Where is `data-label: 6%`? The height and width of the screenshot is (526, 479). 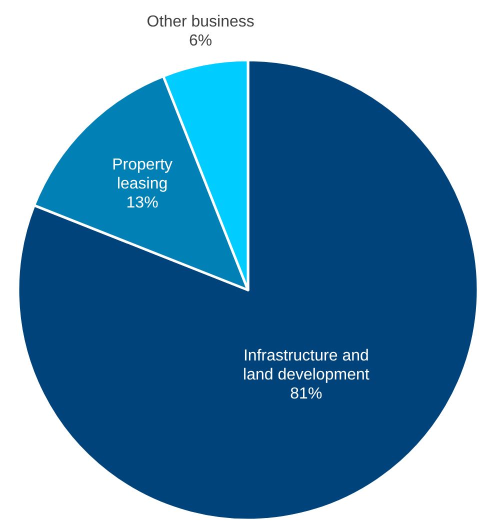 data-label: 6% is located at coordinates (200, 41).